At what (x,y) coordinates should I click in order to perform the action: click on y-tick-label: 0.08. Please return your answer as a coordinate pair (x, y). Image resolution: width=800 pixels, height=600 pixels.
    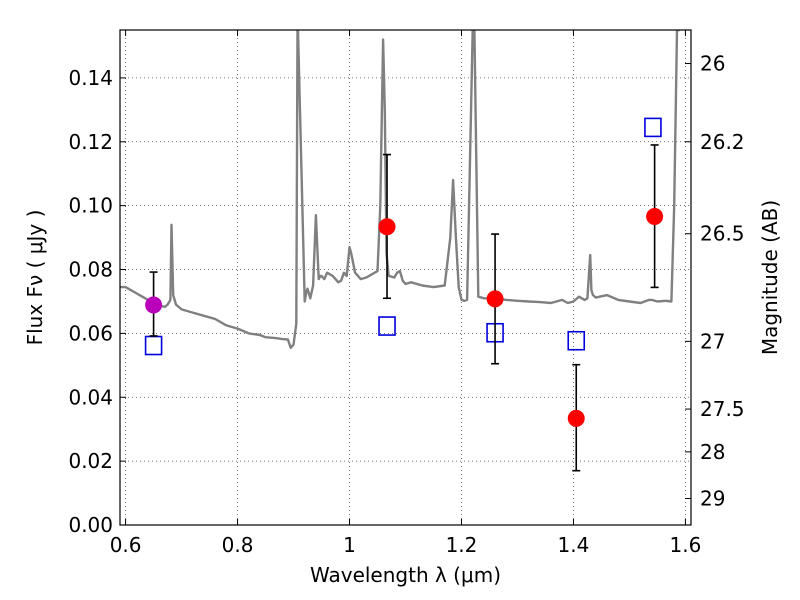
    Looking at the image, I should click on (90, 270).